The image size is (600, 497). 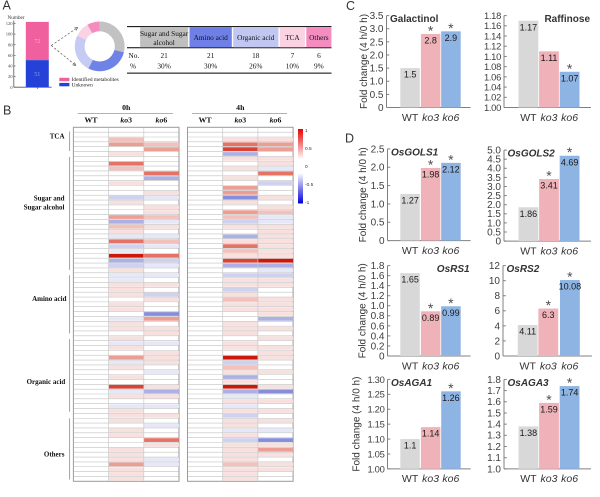 I want to click on svg-text: OsRS2, so click(x=523, y=269).